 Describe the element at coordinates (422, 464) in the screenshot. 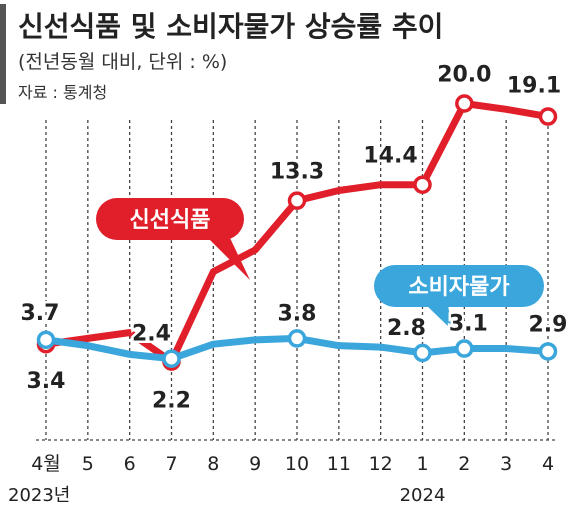

I see `x-tick-label: 1` at that location.